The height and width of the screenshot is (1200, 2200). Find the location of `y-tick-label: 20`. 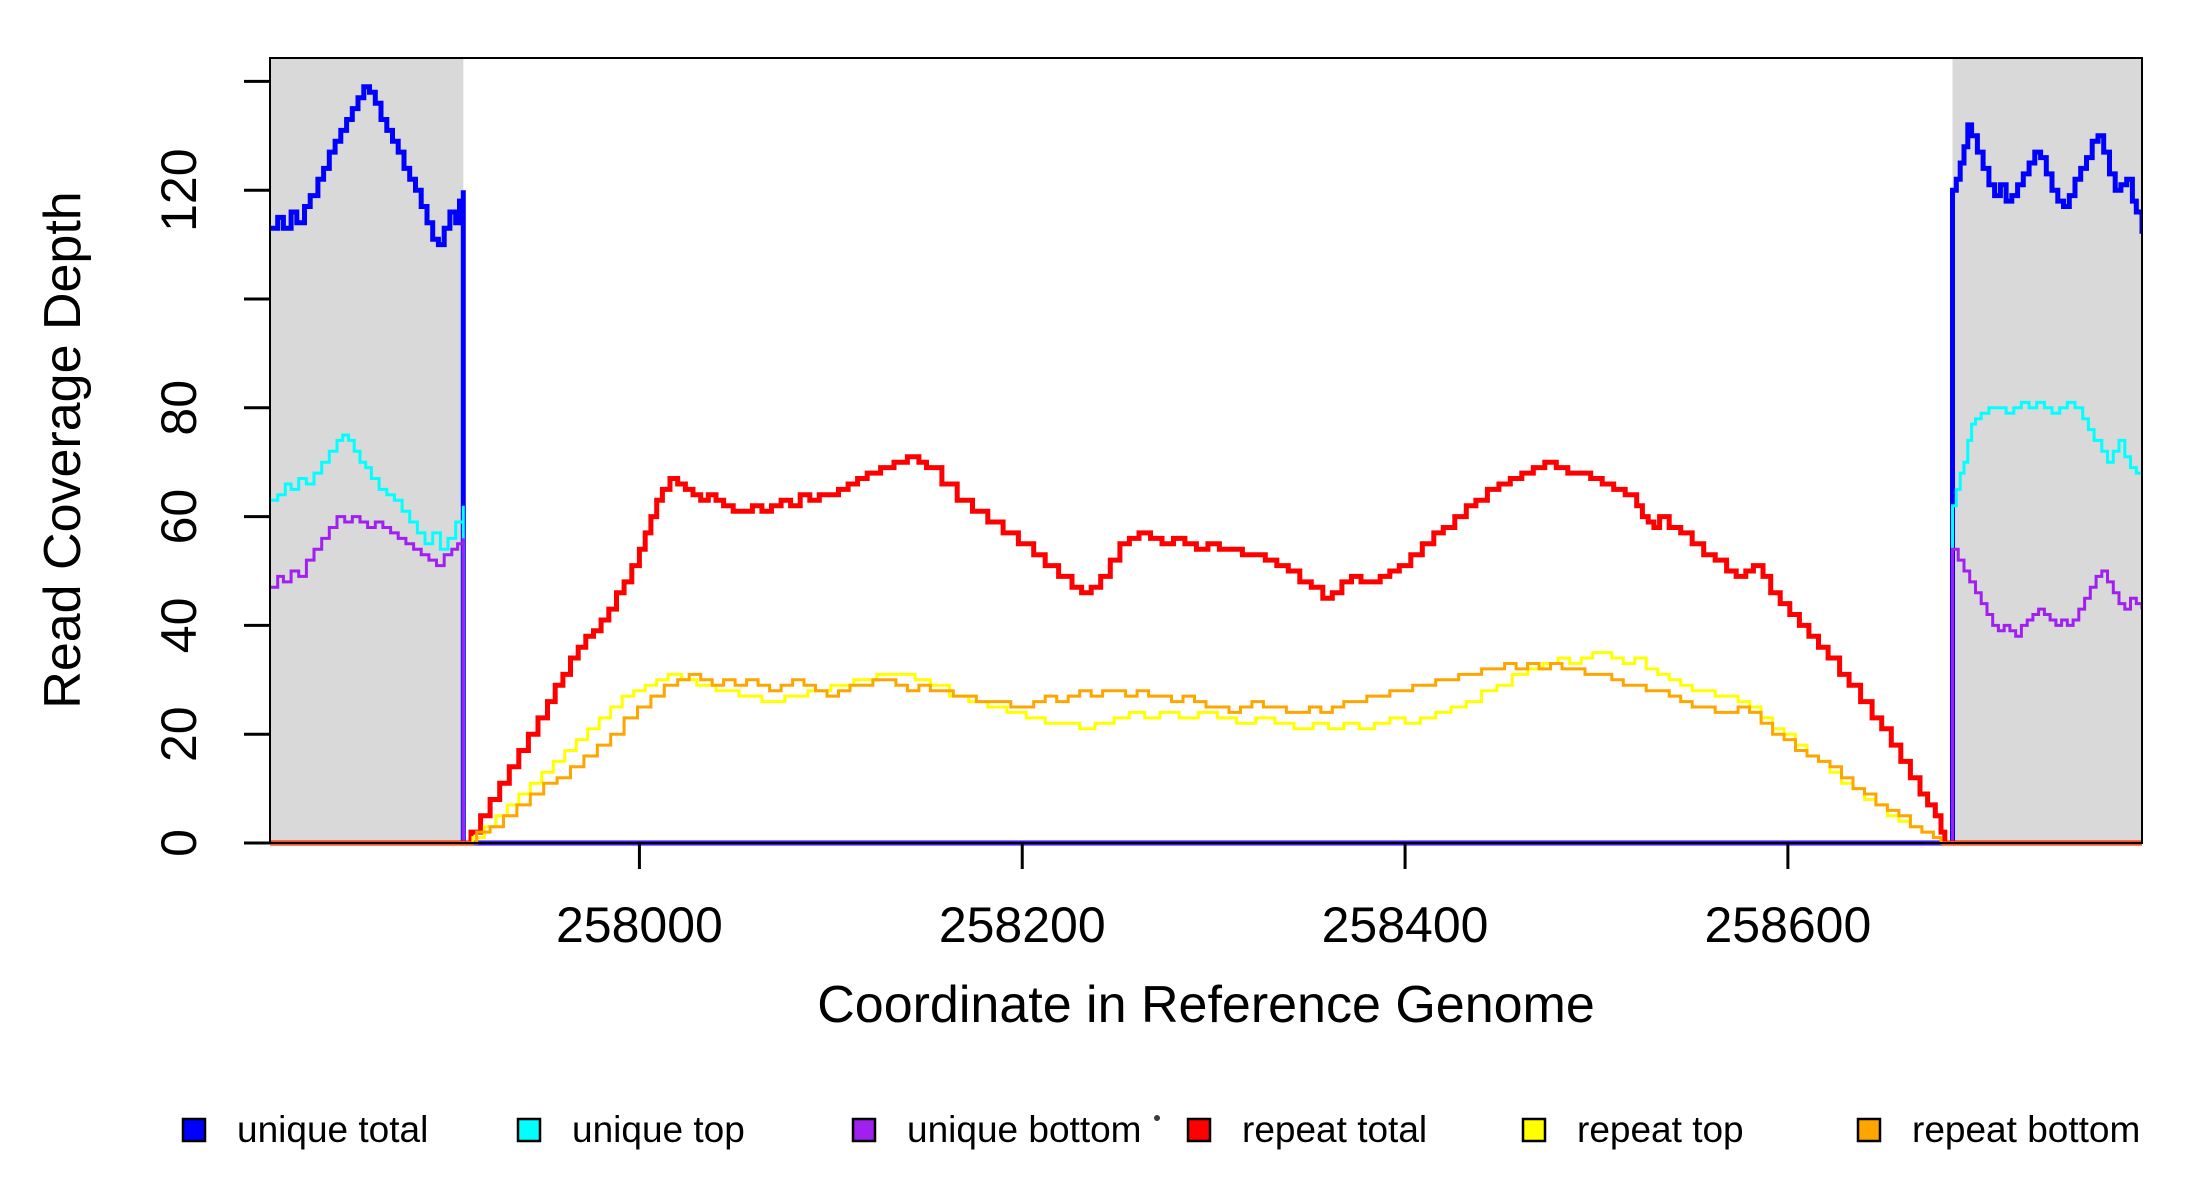

y-tick-label: 20 is located at coordinates (179, 734).